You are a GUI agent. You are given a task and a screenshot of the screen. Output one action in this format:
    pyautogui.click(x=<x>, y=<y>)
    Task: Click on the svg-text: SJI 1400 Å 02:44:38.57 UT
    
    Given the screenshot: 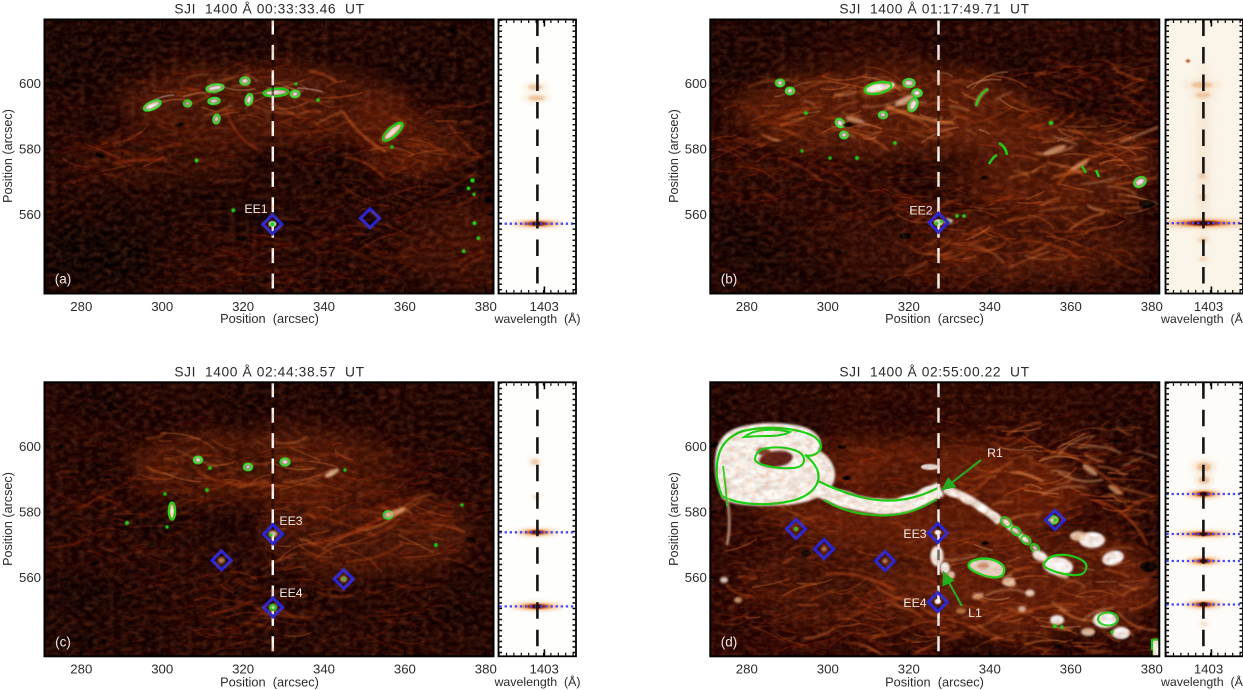 What is the action you would take?
    pyautogui.click(x=269, y=371)
    